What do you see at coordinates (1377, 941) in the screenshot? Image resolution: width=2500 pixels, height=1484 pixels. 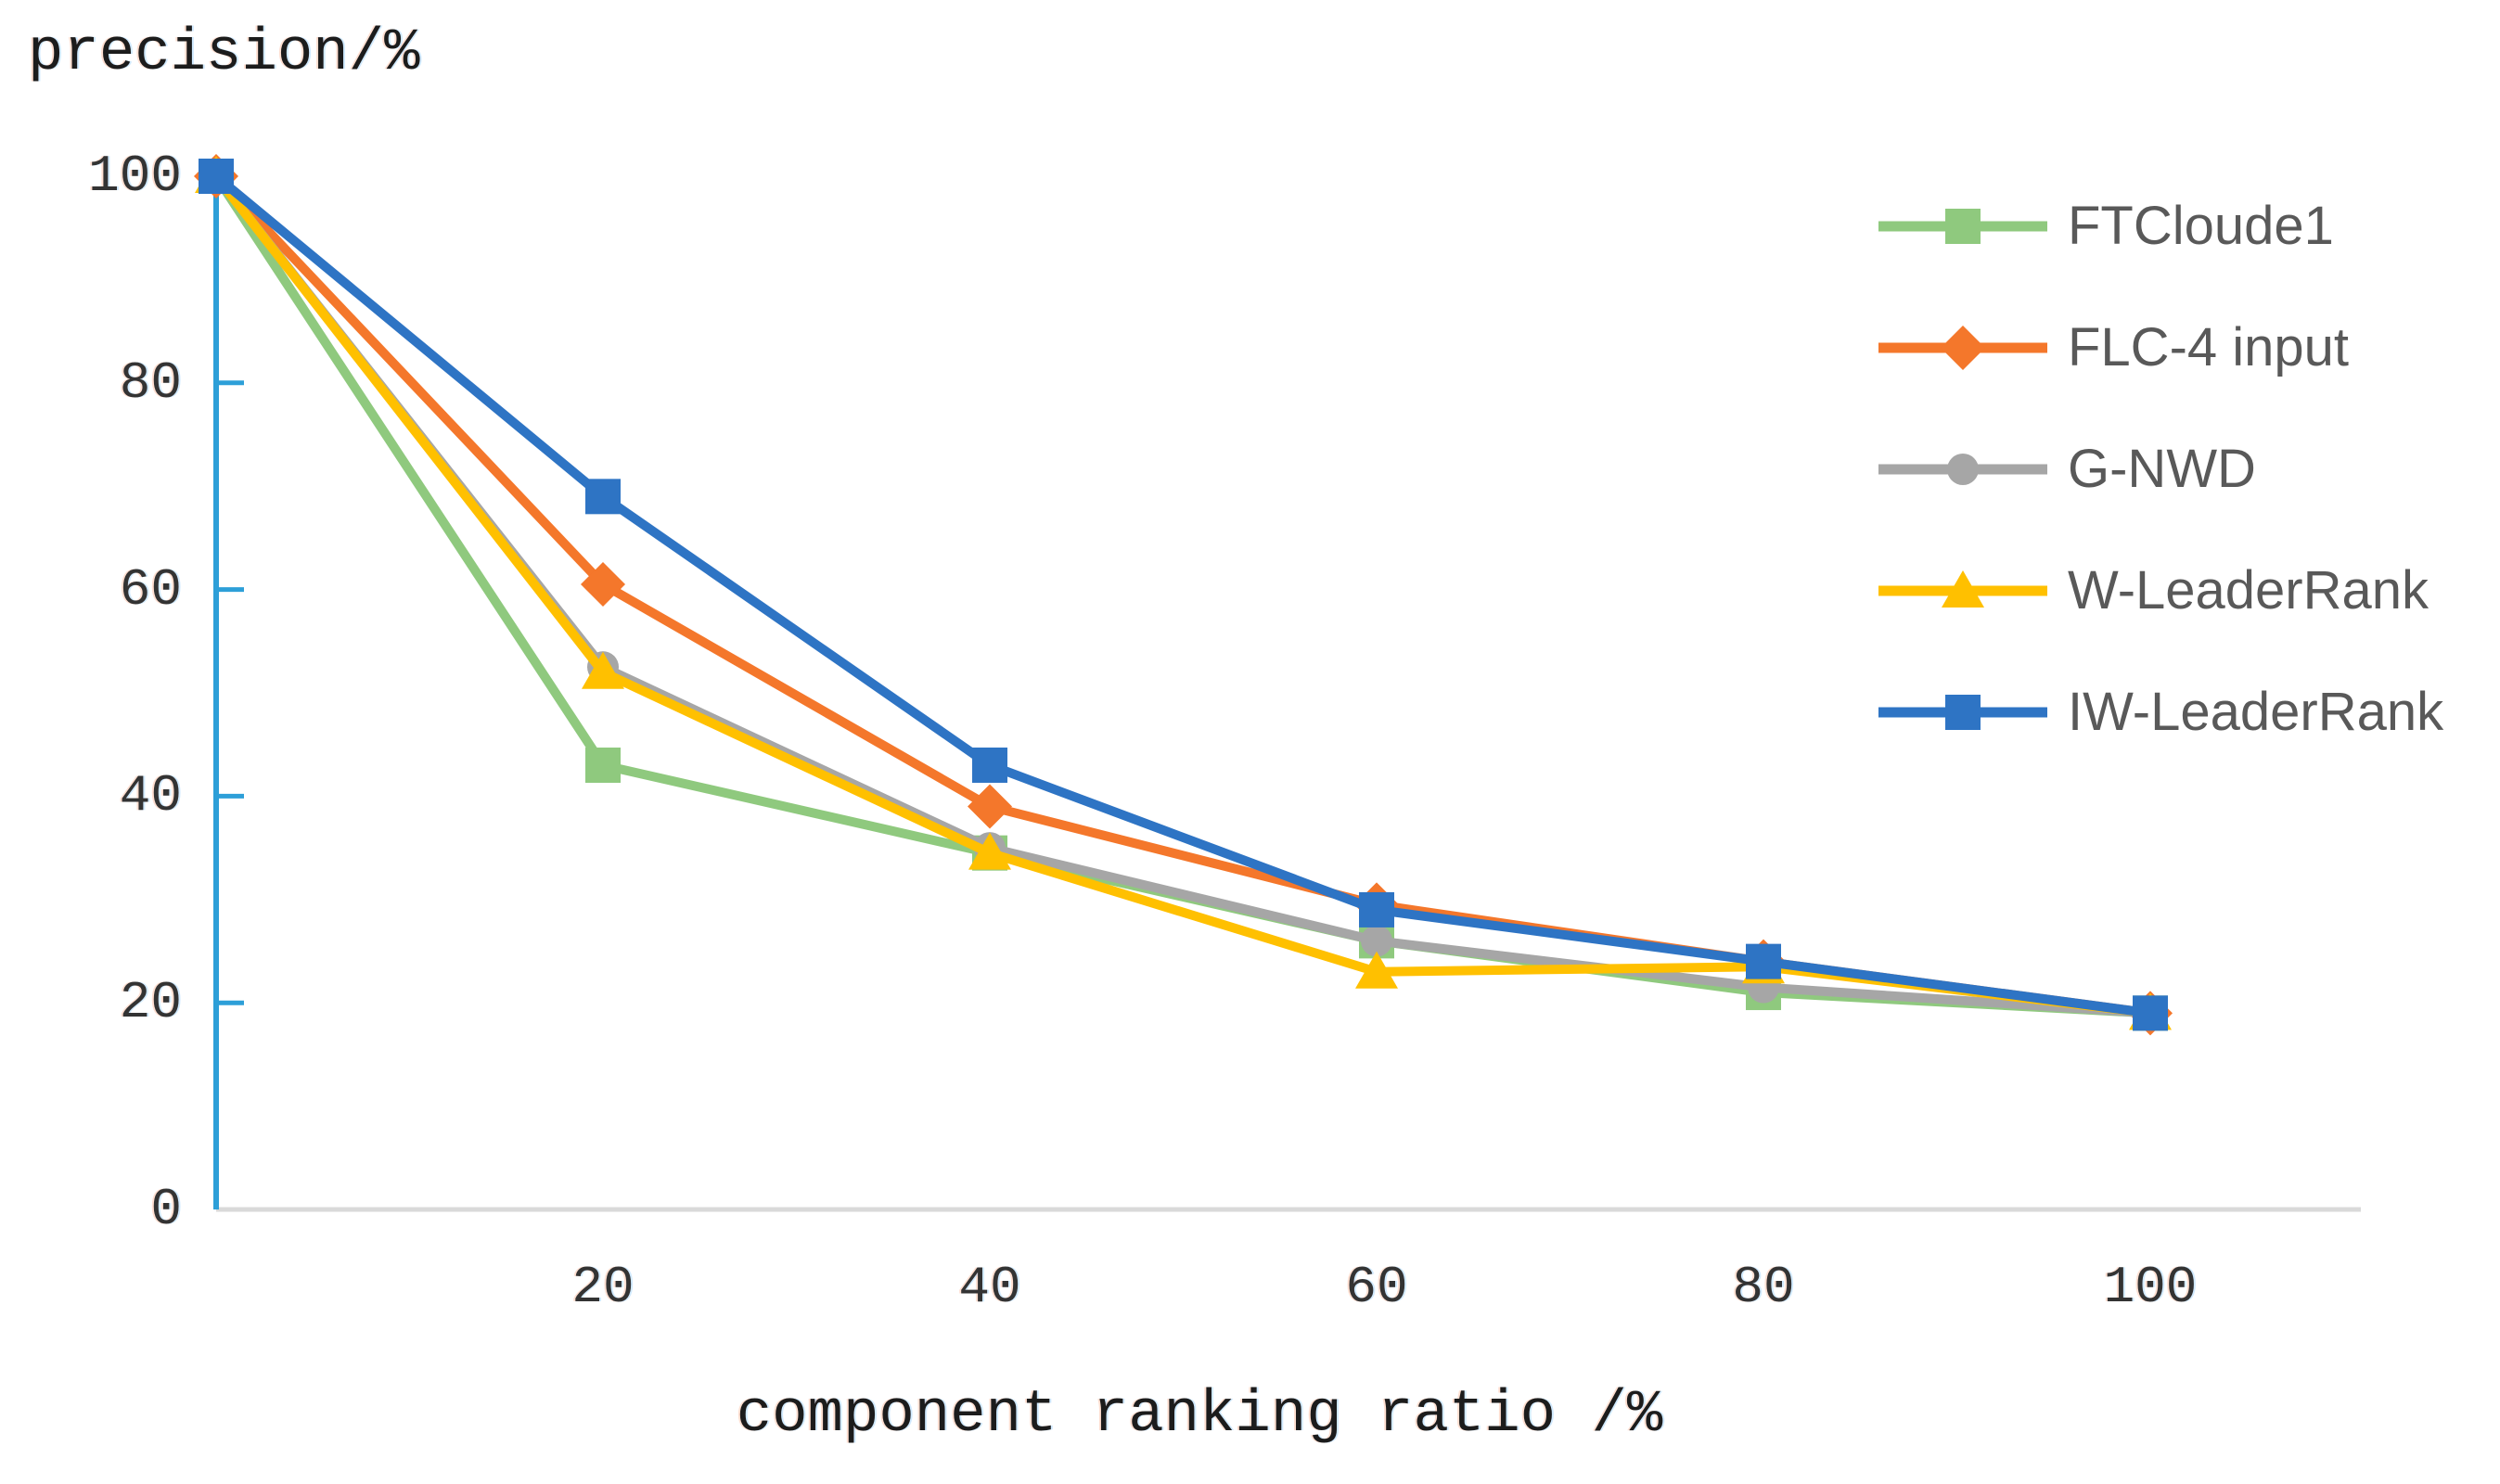 I see `data-point-marker-circle` at bounding box center [1377, 941].